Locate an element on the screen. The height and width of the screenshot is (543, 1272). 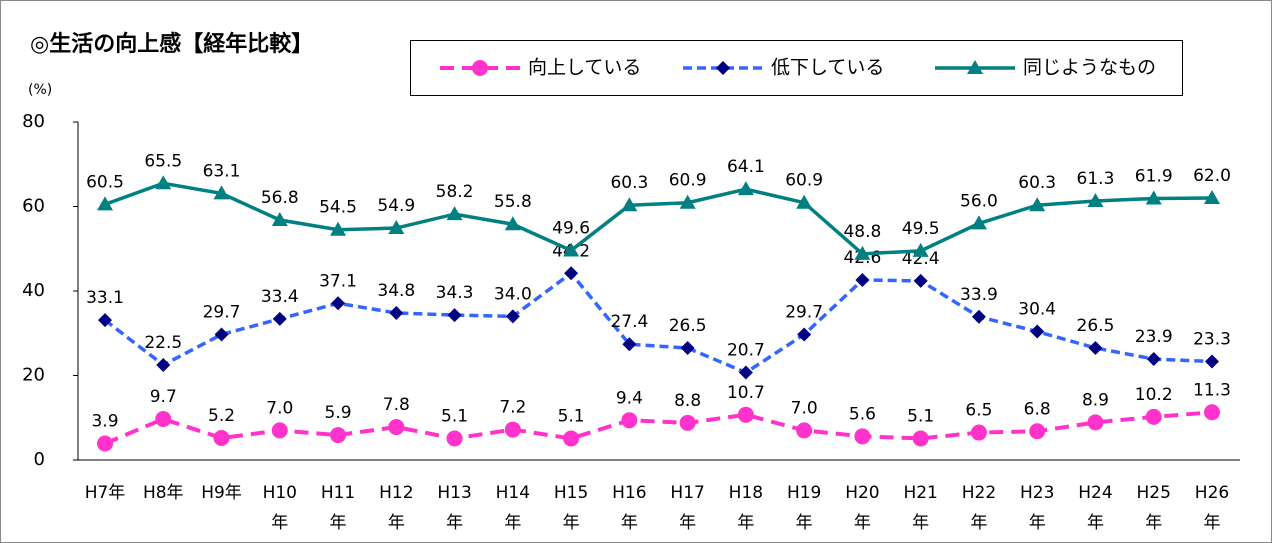
x-tick-label: H23年 is located at coordinates (1037, 508).